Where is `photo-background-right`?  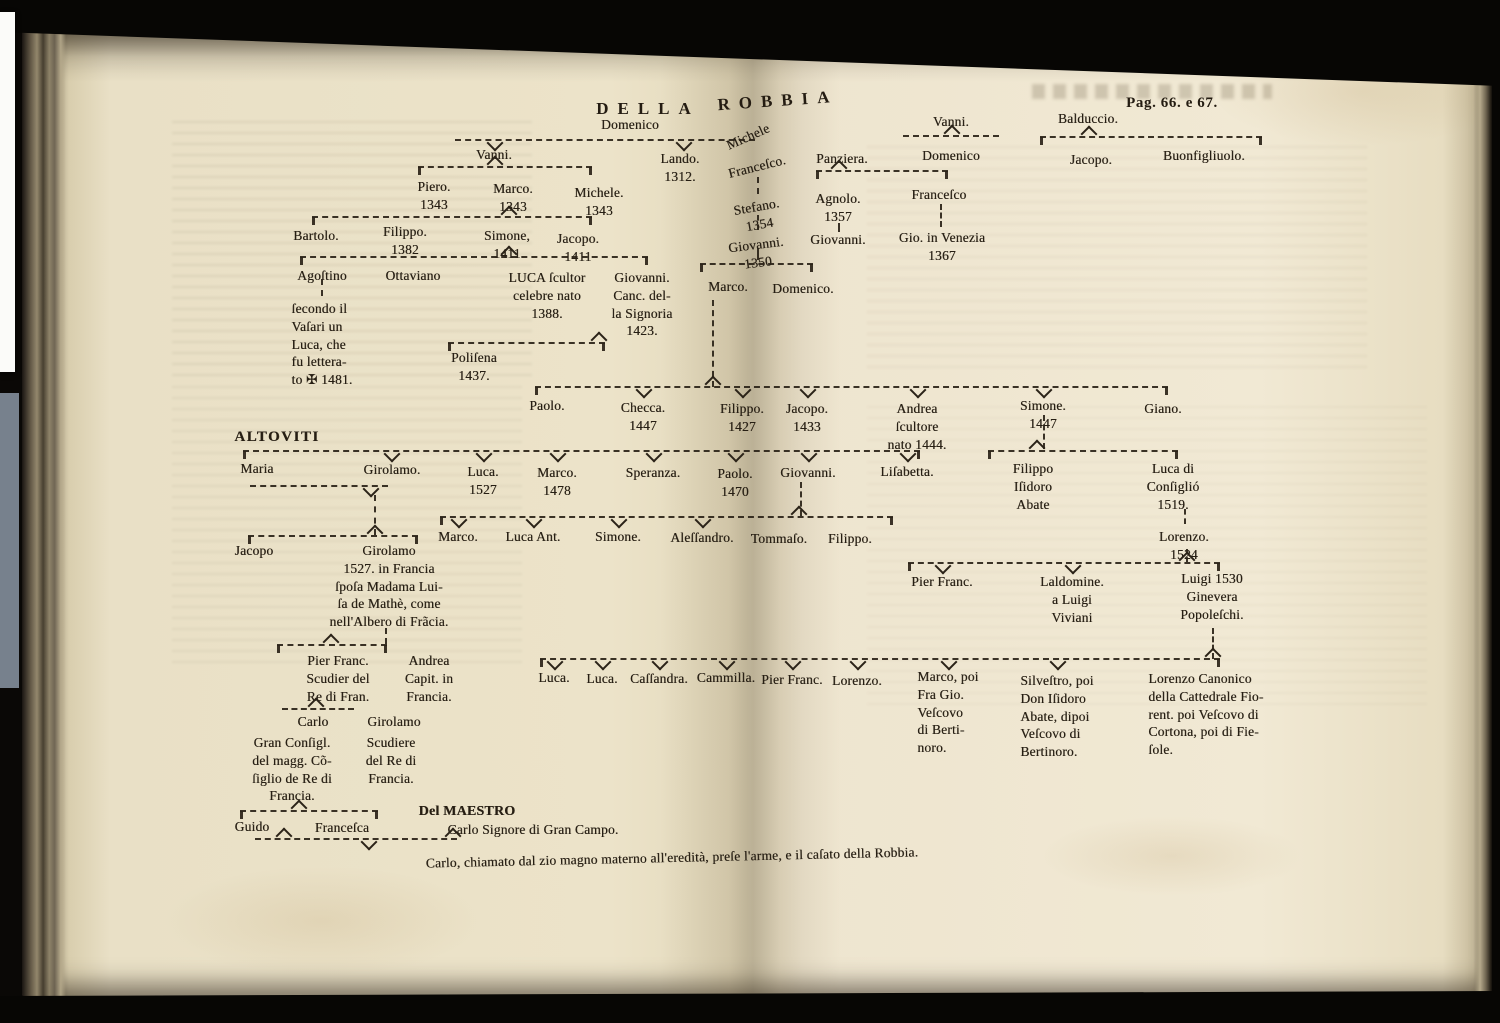 photo-background-right is located at coordinates (1496, 511).